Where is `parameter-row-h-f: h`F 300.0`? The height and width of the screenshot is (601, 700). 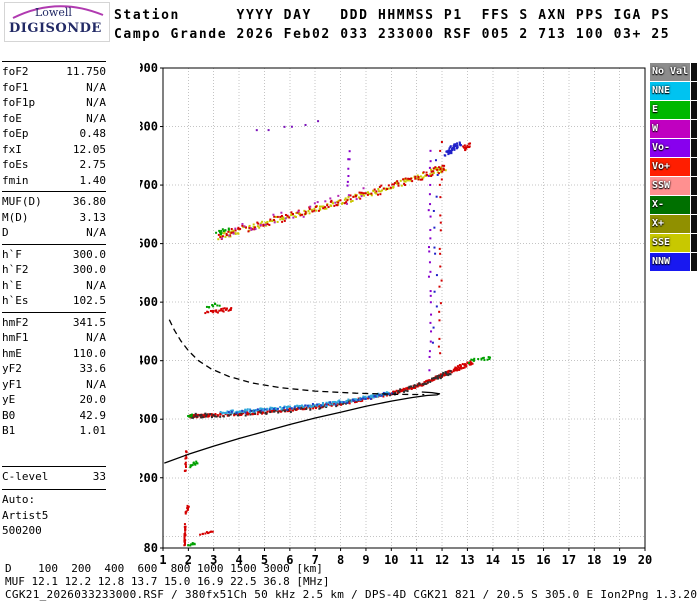 parameter-row-h-f: h`F 300.0 is located at coordinates (54, 255).